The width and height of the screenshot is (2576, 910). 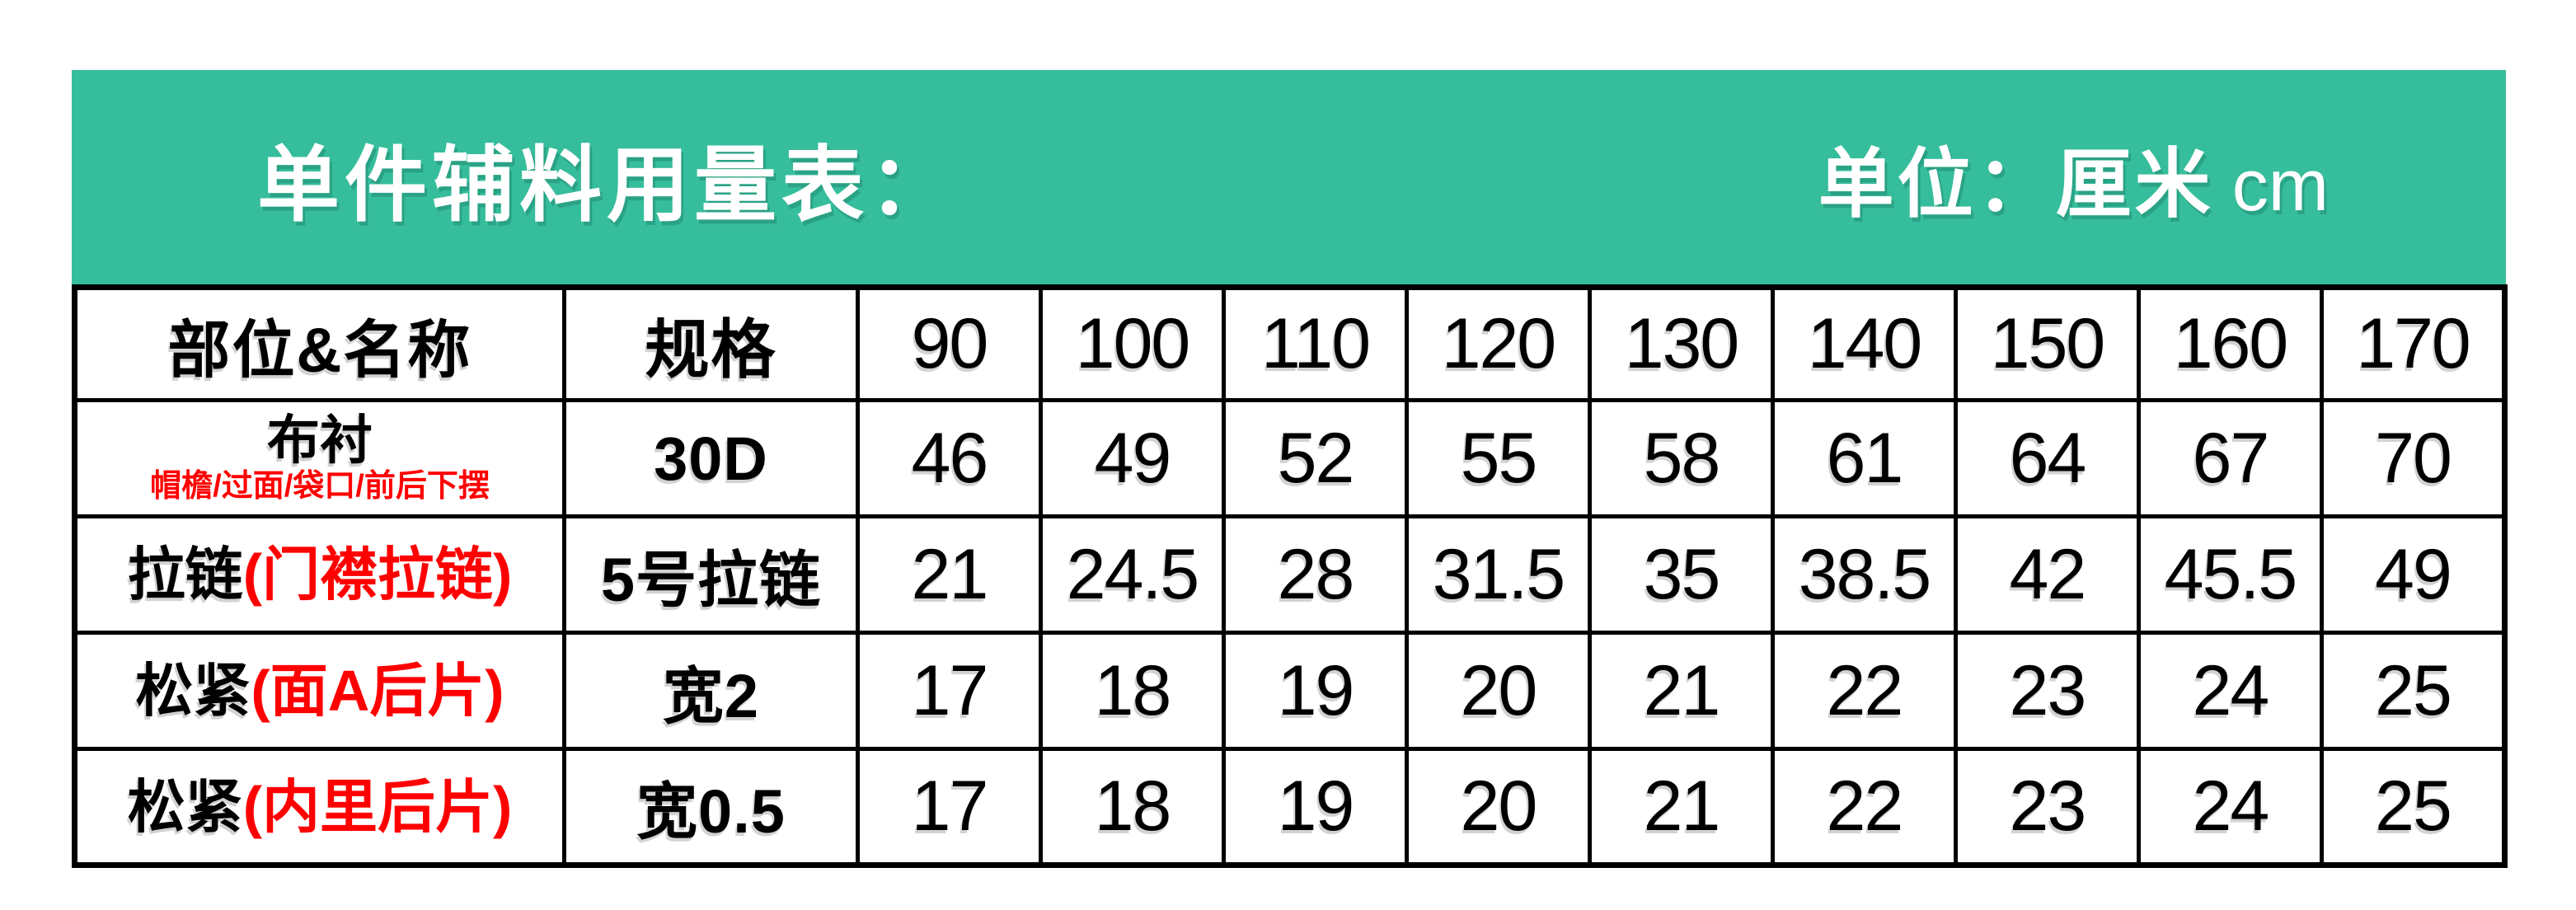 I want to click on value-cell: 55, so click(x=1499, y=458).